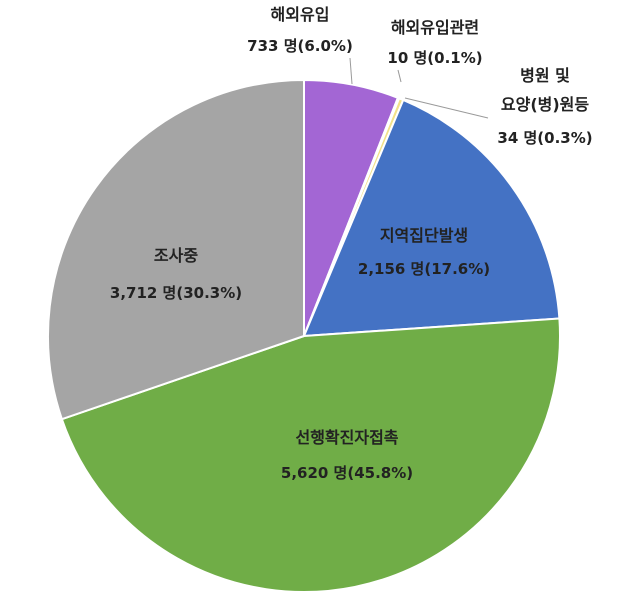 The height and width of the screenshot is (593, 635). What do you see at coordinates (176, 293) in the screenshot?
I see `label-value-investigating: 3,712 명(30.3%)` at bounding box center [176, 293].